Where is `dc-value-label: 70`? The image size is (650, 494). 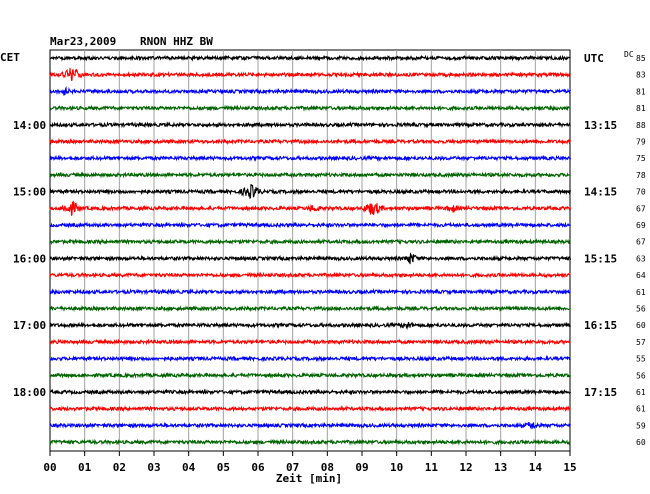 dc-value-label: 70 is located at coordinates (641, 192).